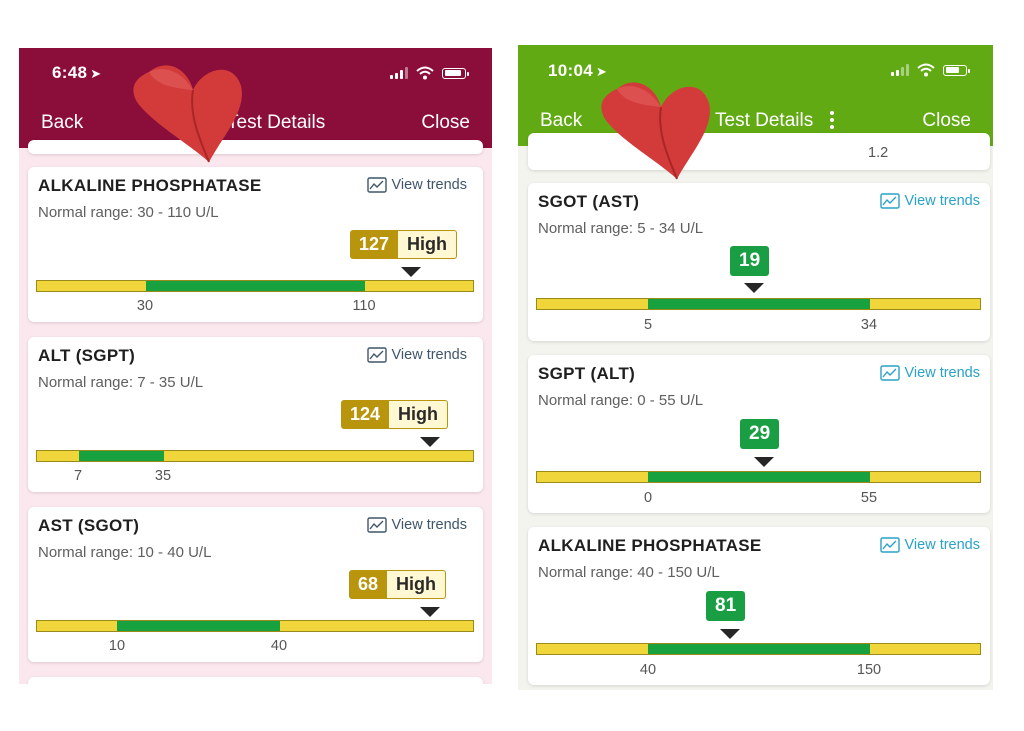 The image size is (1024, 731). I want to click on range-low-tick: 10, so click(117, 646).